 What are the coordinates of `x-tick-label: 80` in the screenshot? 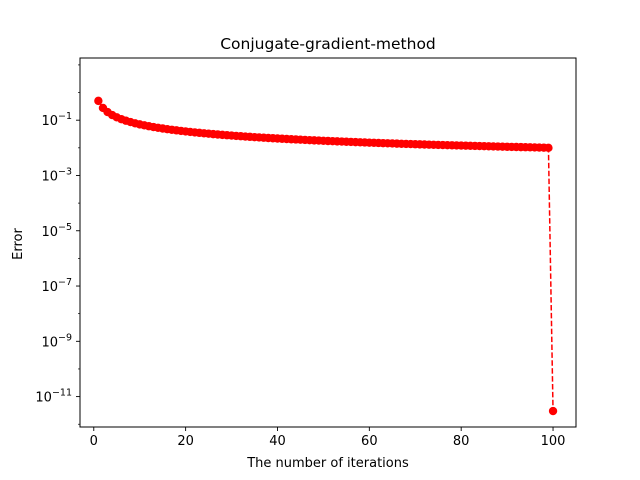 It's located at (461, 441).